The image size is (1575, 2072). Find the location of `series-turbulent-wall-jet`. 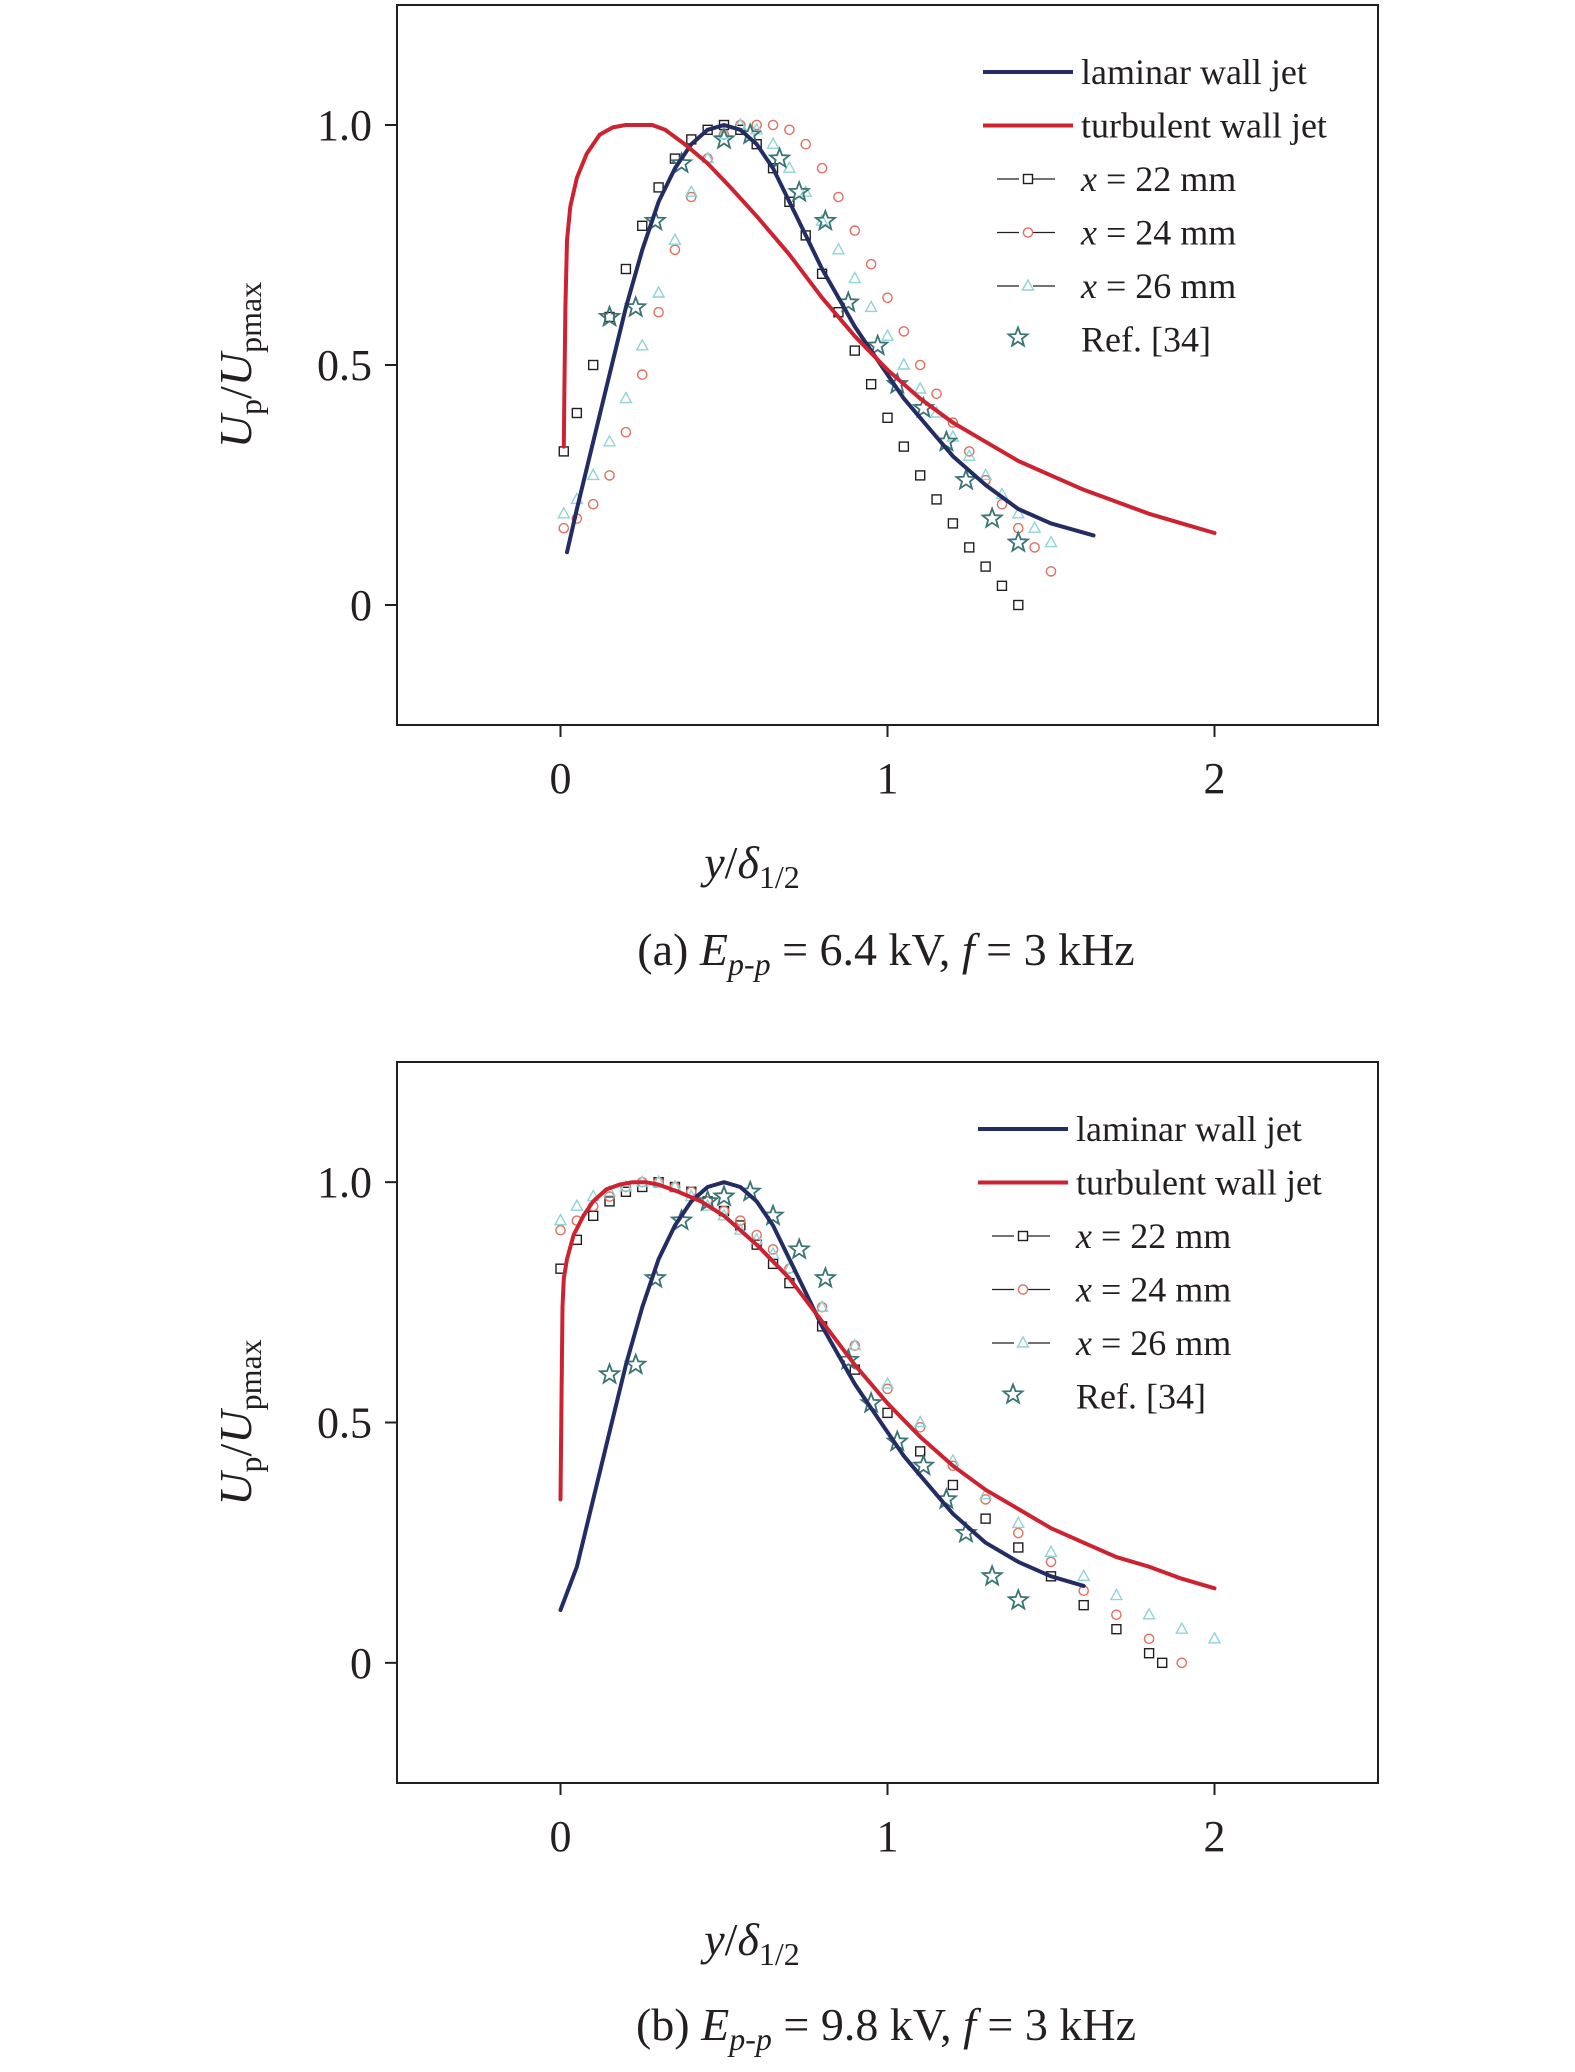

series-turbulent-wall-jet is located at coordinates (887, 1385).